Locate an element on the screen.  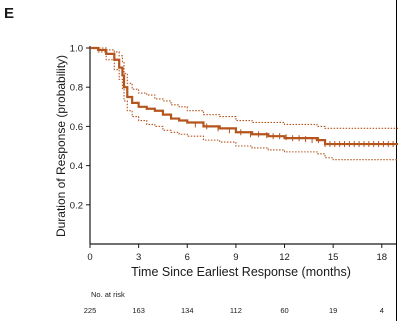
y-tick-group: 0.2 0.4 0.6 0.8 1.0 is located at coordinates (80, 127).